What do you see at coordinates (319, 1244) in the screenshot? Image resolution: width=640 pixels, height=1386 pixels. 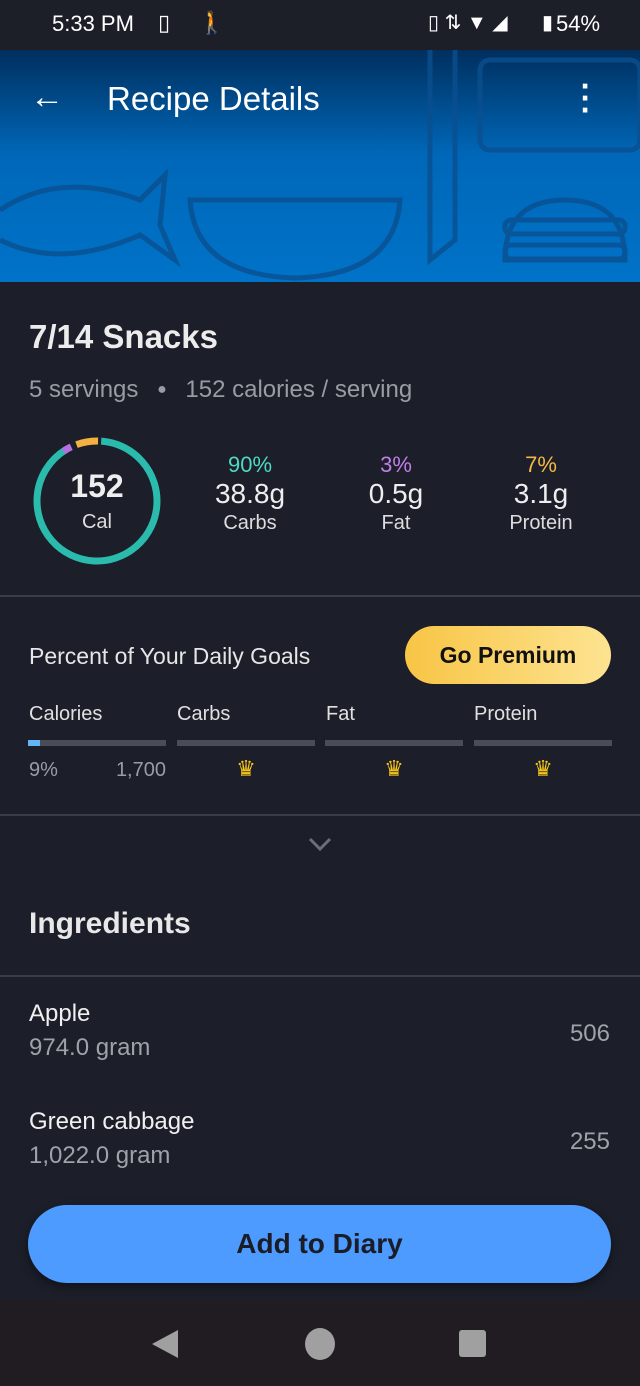 I see `add-to-diary-button: Add to Diary` at bounding box center [319, 1244].